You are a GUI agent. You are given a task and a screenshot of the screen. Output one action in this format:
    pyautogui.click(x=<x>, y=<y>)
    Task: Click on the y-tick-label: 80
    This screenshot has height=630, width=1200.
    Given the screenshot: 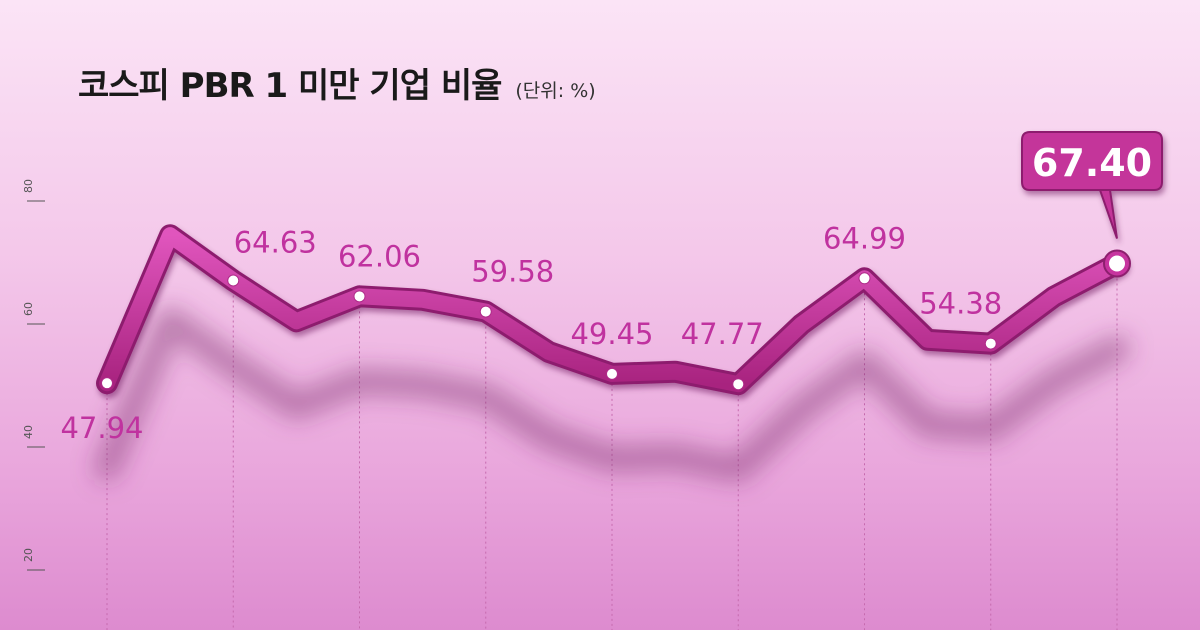 What is the action you would take?
    pyautogui.click(x=28, y=186)
    